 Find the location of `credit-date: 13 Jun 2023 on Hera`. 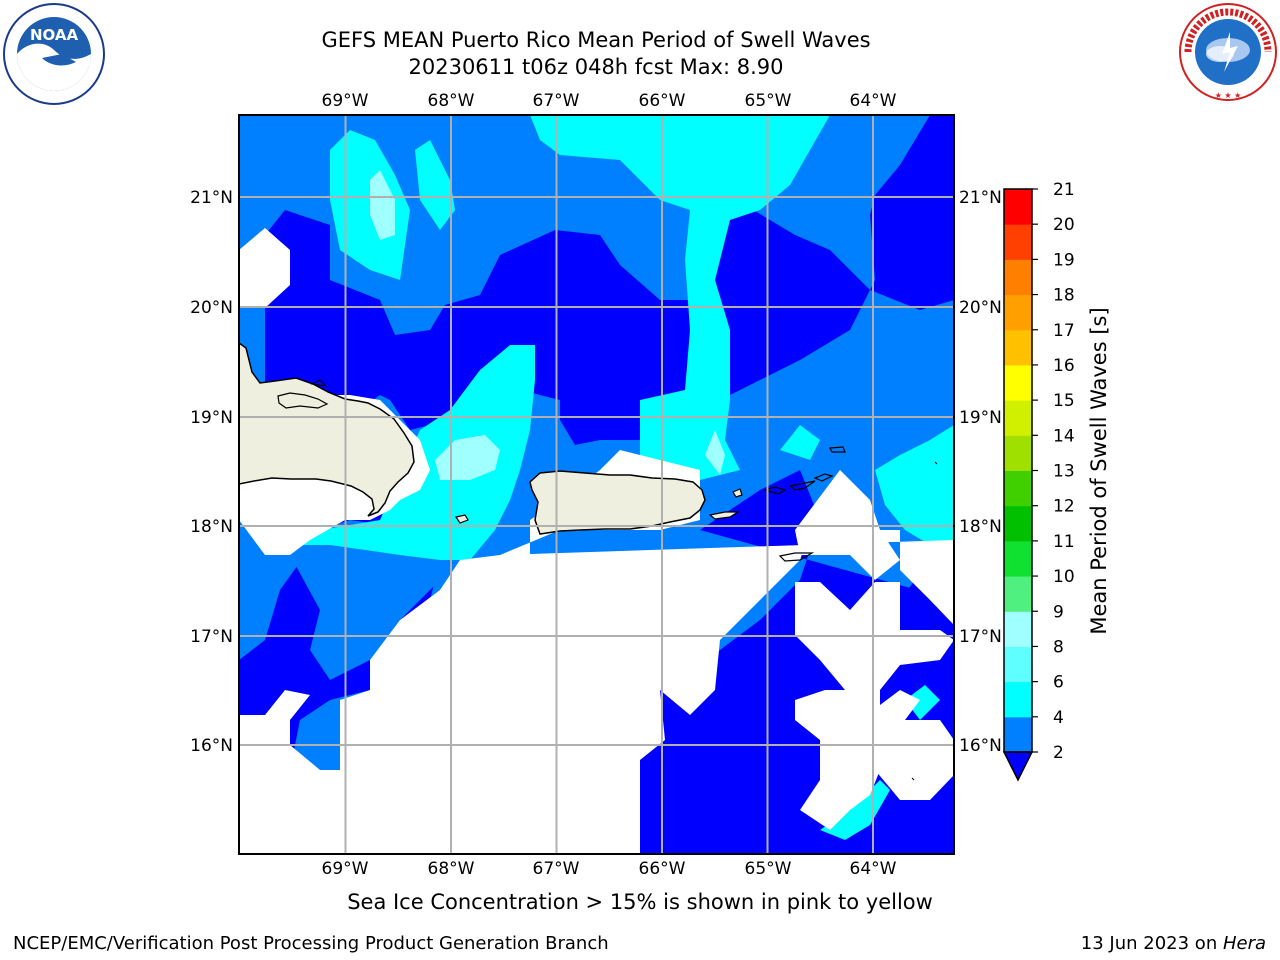

credit-date: 13 Jun 2023 on Hera is located at coordinates (1173, 943).